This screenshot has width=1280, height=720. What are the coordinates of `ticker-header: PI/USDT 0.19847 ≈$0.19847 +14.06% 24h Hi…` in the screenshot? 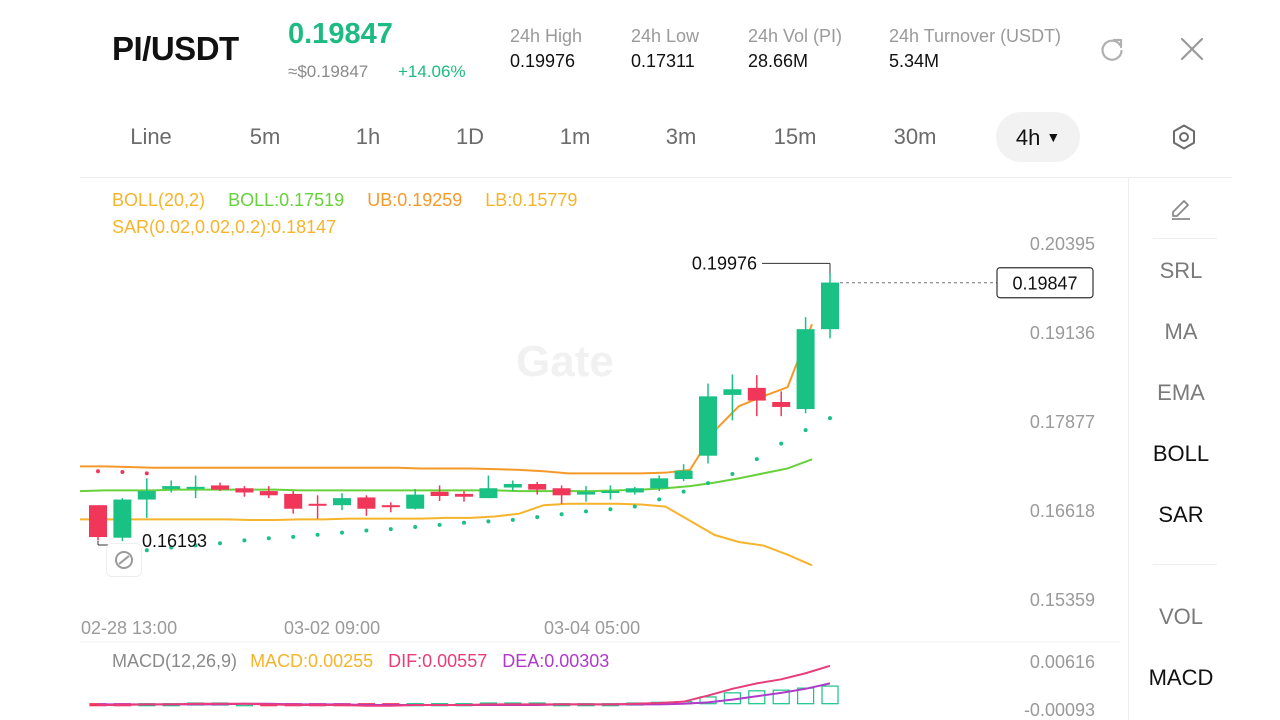 It's located at (656, 50).